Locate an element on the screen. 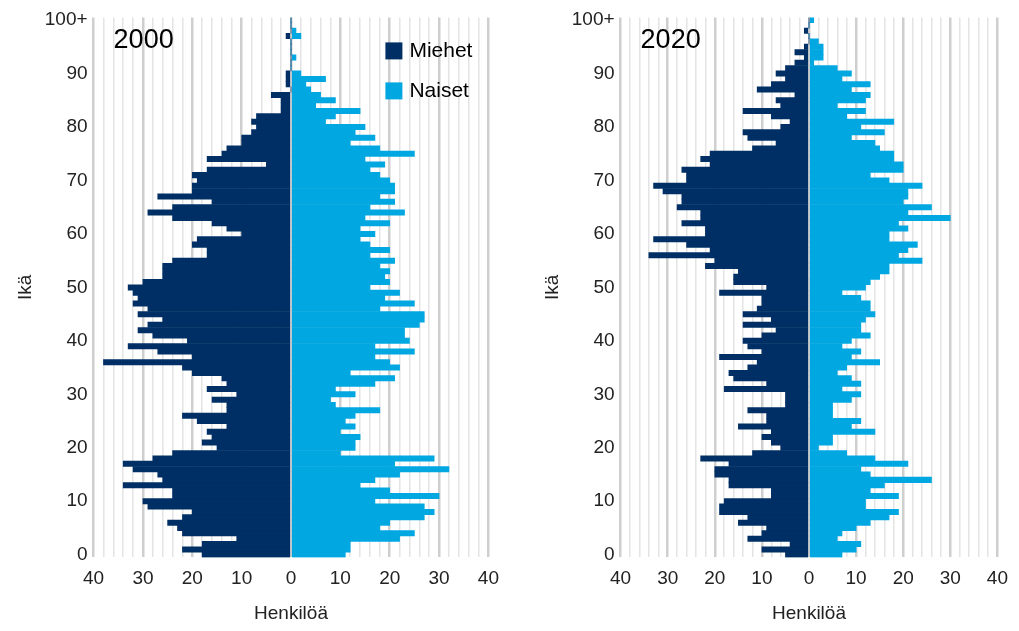 This screenshot has width=1019, height=631. chart-title: 2020 is located at coordinates (670, 39).